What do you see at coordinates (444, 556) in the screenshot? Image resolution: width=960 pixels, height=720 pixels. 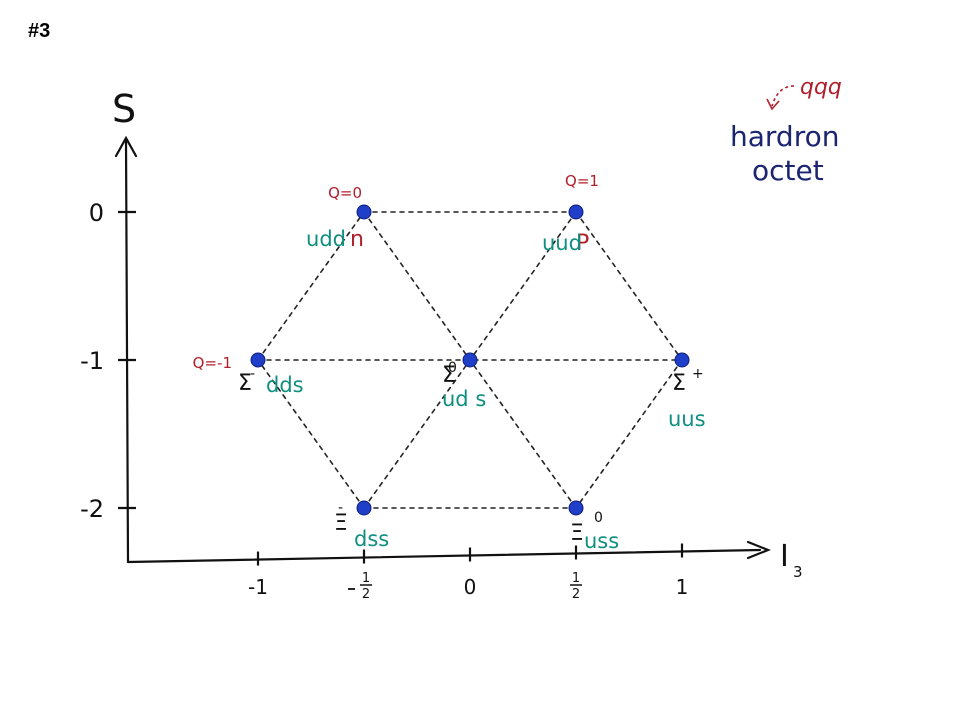 I see `x-axis-line` at bounding box center [444, 556].